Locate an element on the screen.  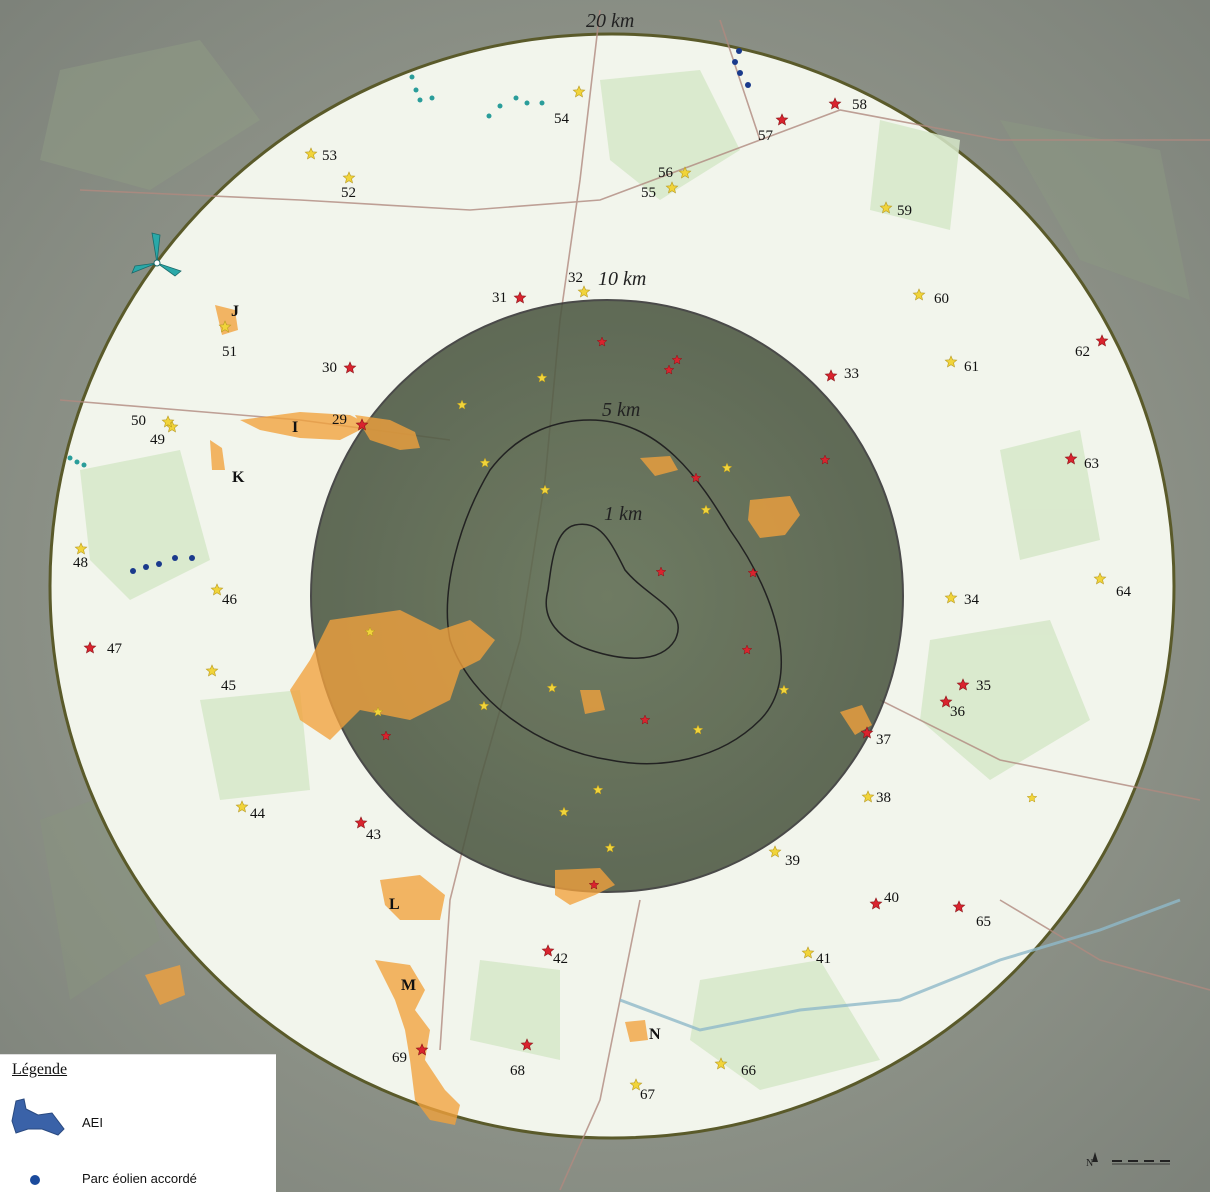
site-label-49: 49 is located at coordinates (157, 440).